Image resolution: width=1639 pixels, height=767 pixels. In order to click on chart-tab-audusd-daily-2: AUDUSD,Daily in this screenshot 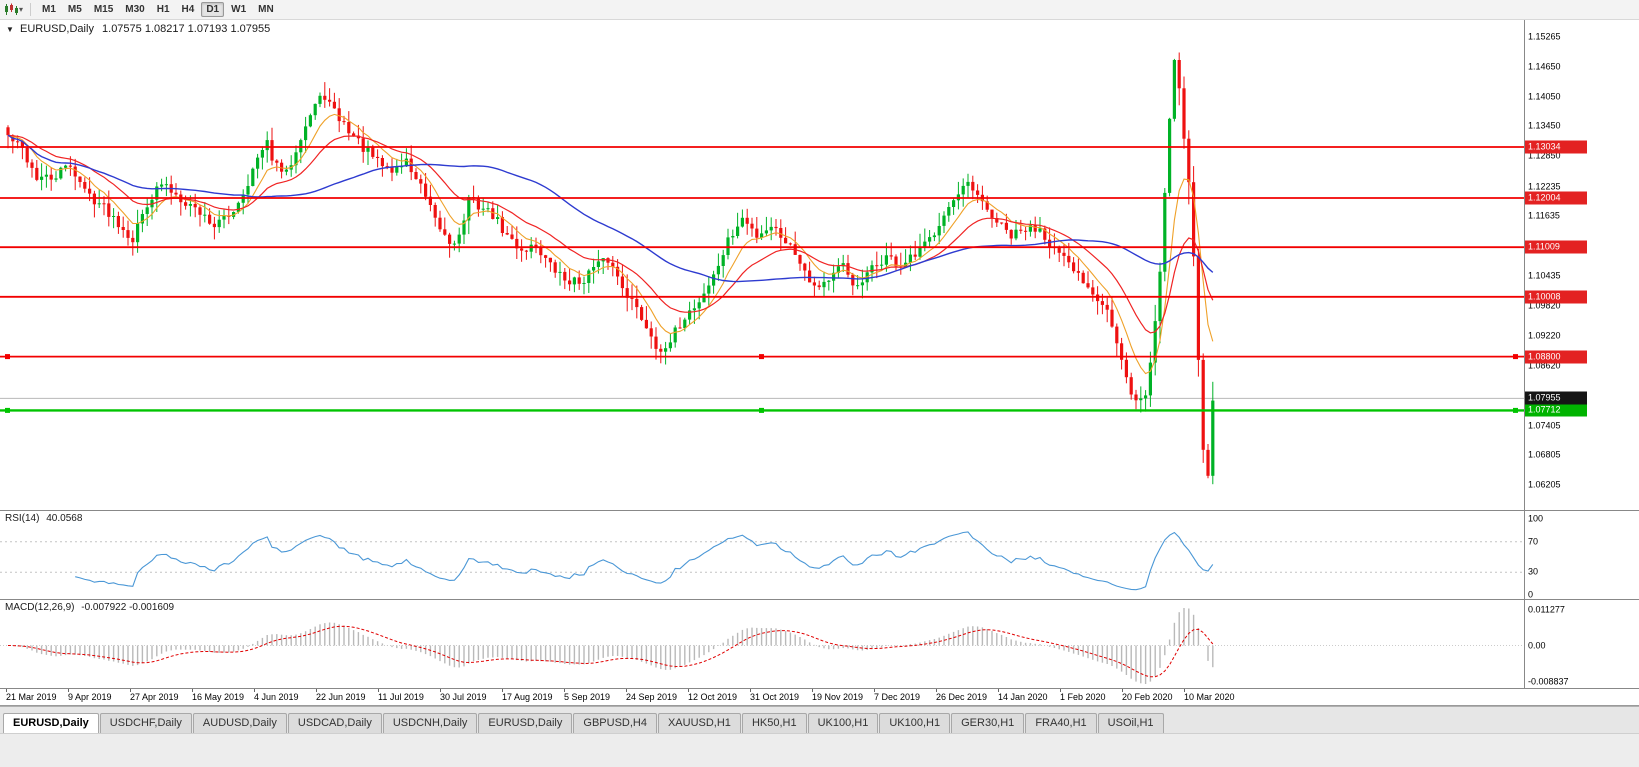, I will do `click(239, 723)`.